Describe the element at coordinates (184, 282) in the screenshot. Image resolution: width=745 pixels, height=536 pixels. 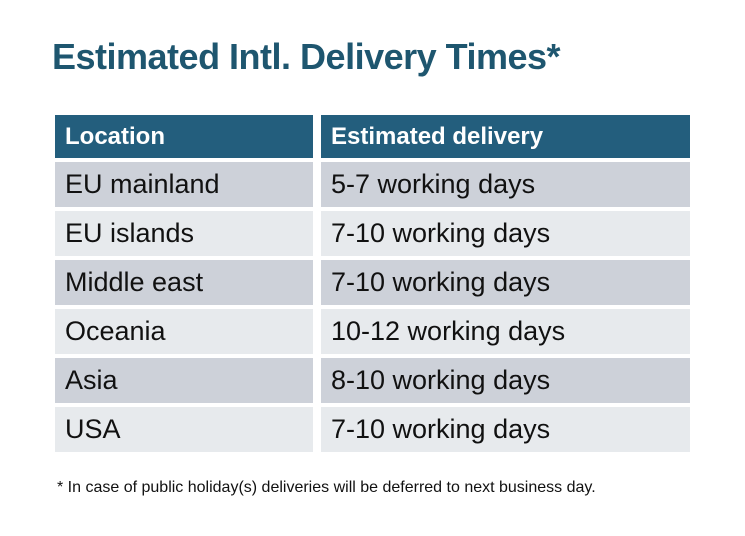
I see `location-cell: Middle east` at that location.